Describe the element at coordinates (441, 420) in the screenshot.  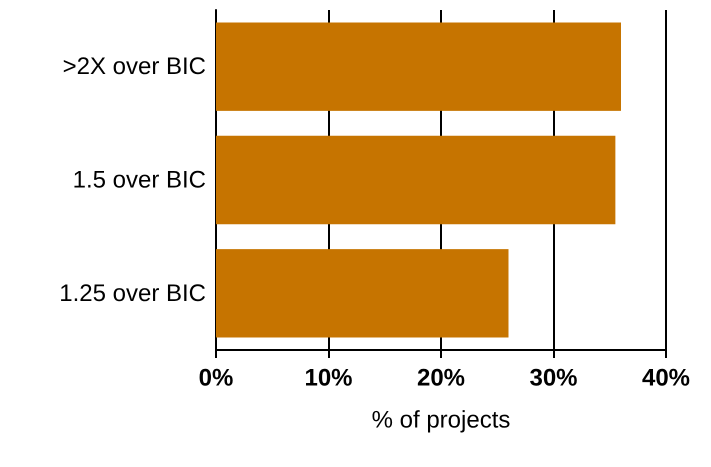
I see `x-axis-title: % of projects` at that location.